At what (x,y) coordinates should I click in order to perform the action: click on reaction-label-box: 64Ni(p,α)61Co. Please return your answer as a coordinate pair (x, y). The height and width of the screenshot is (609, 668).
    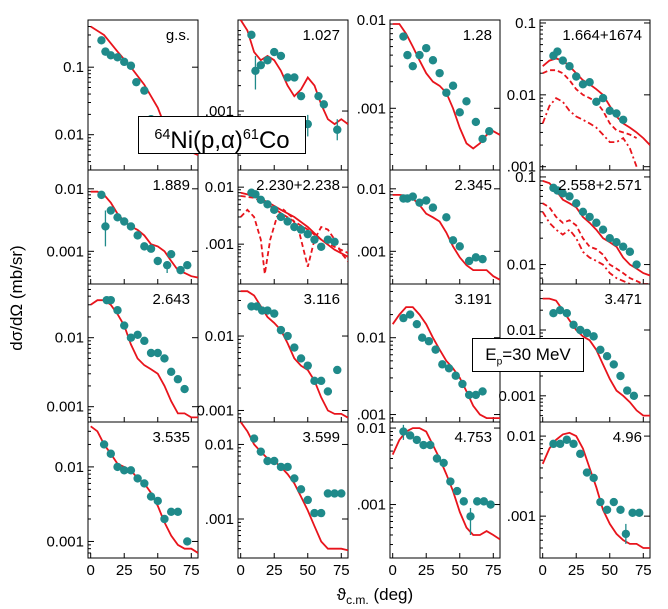
    Looking at the image, I should click on (222, 135).